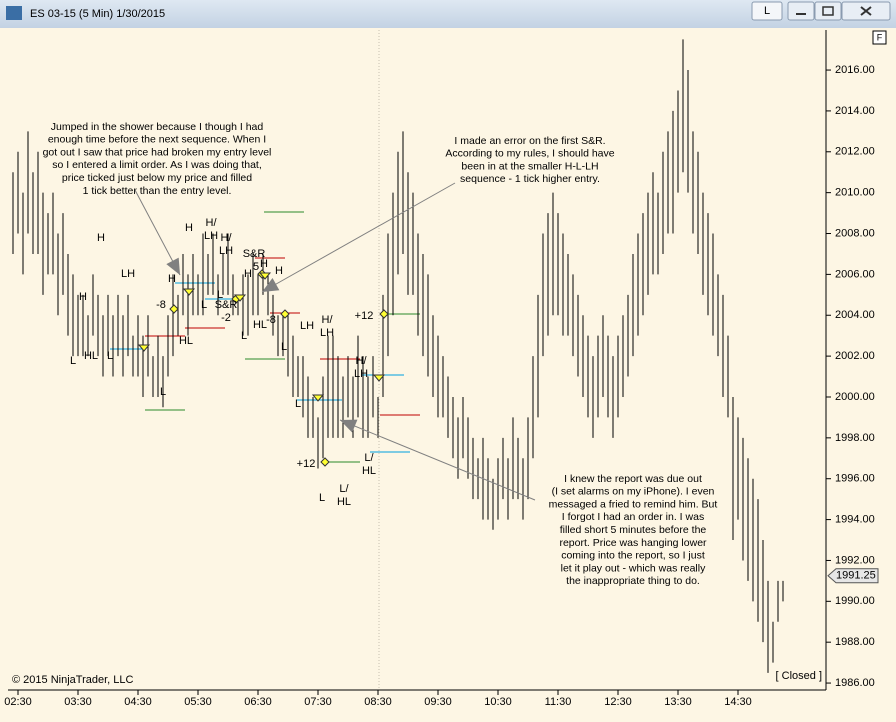  I want to click on app-icon, so click(14, 13).